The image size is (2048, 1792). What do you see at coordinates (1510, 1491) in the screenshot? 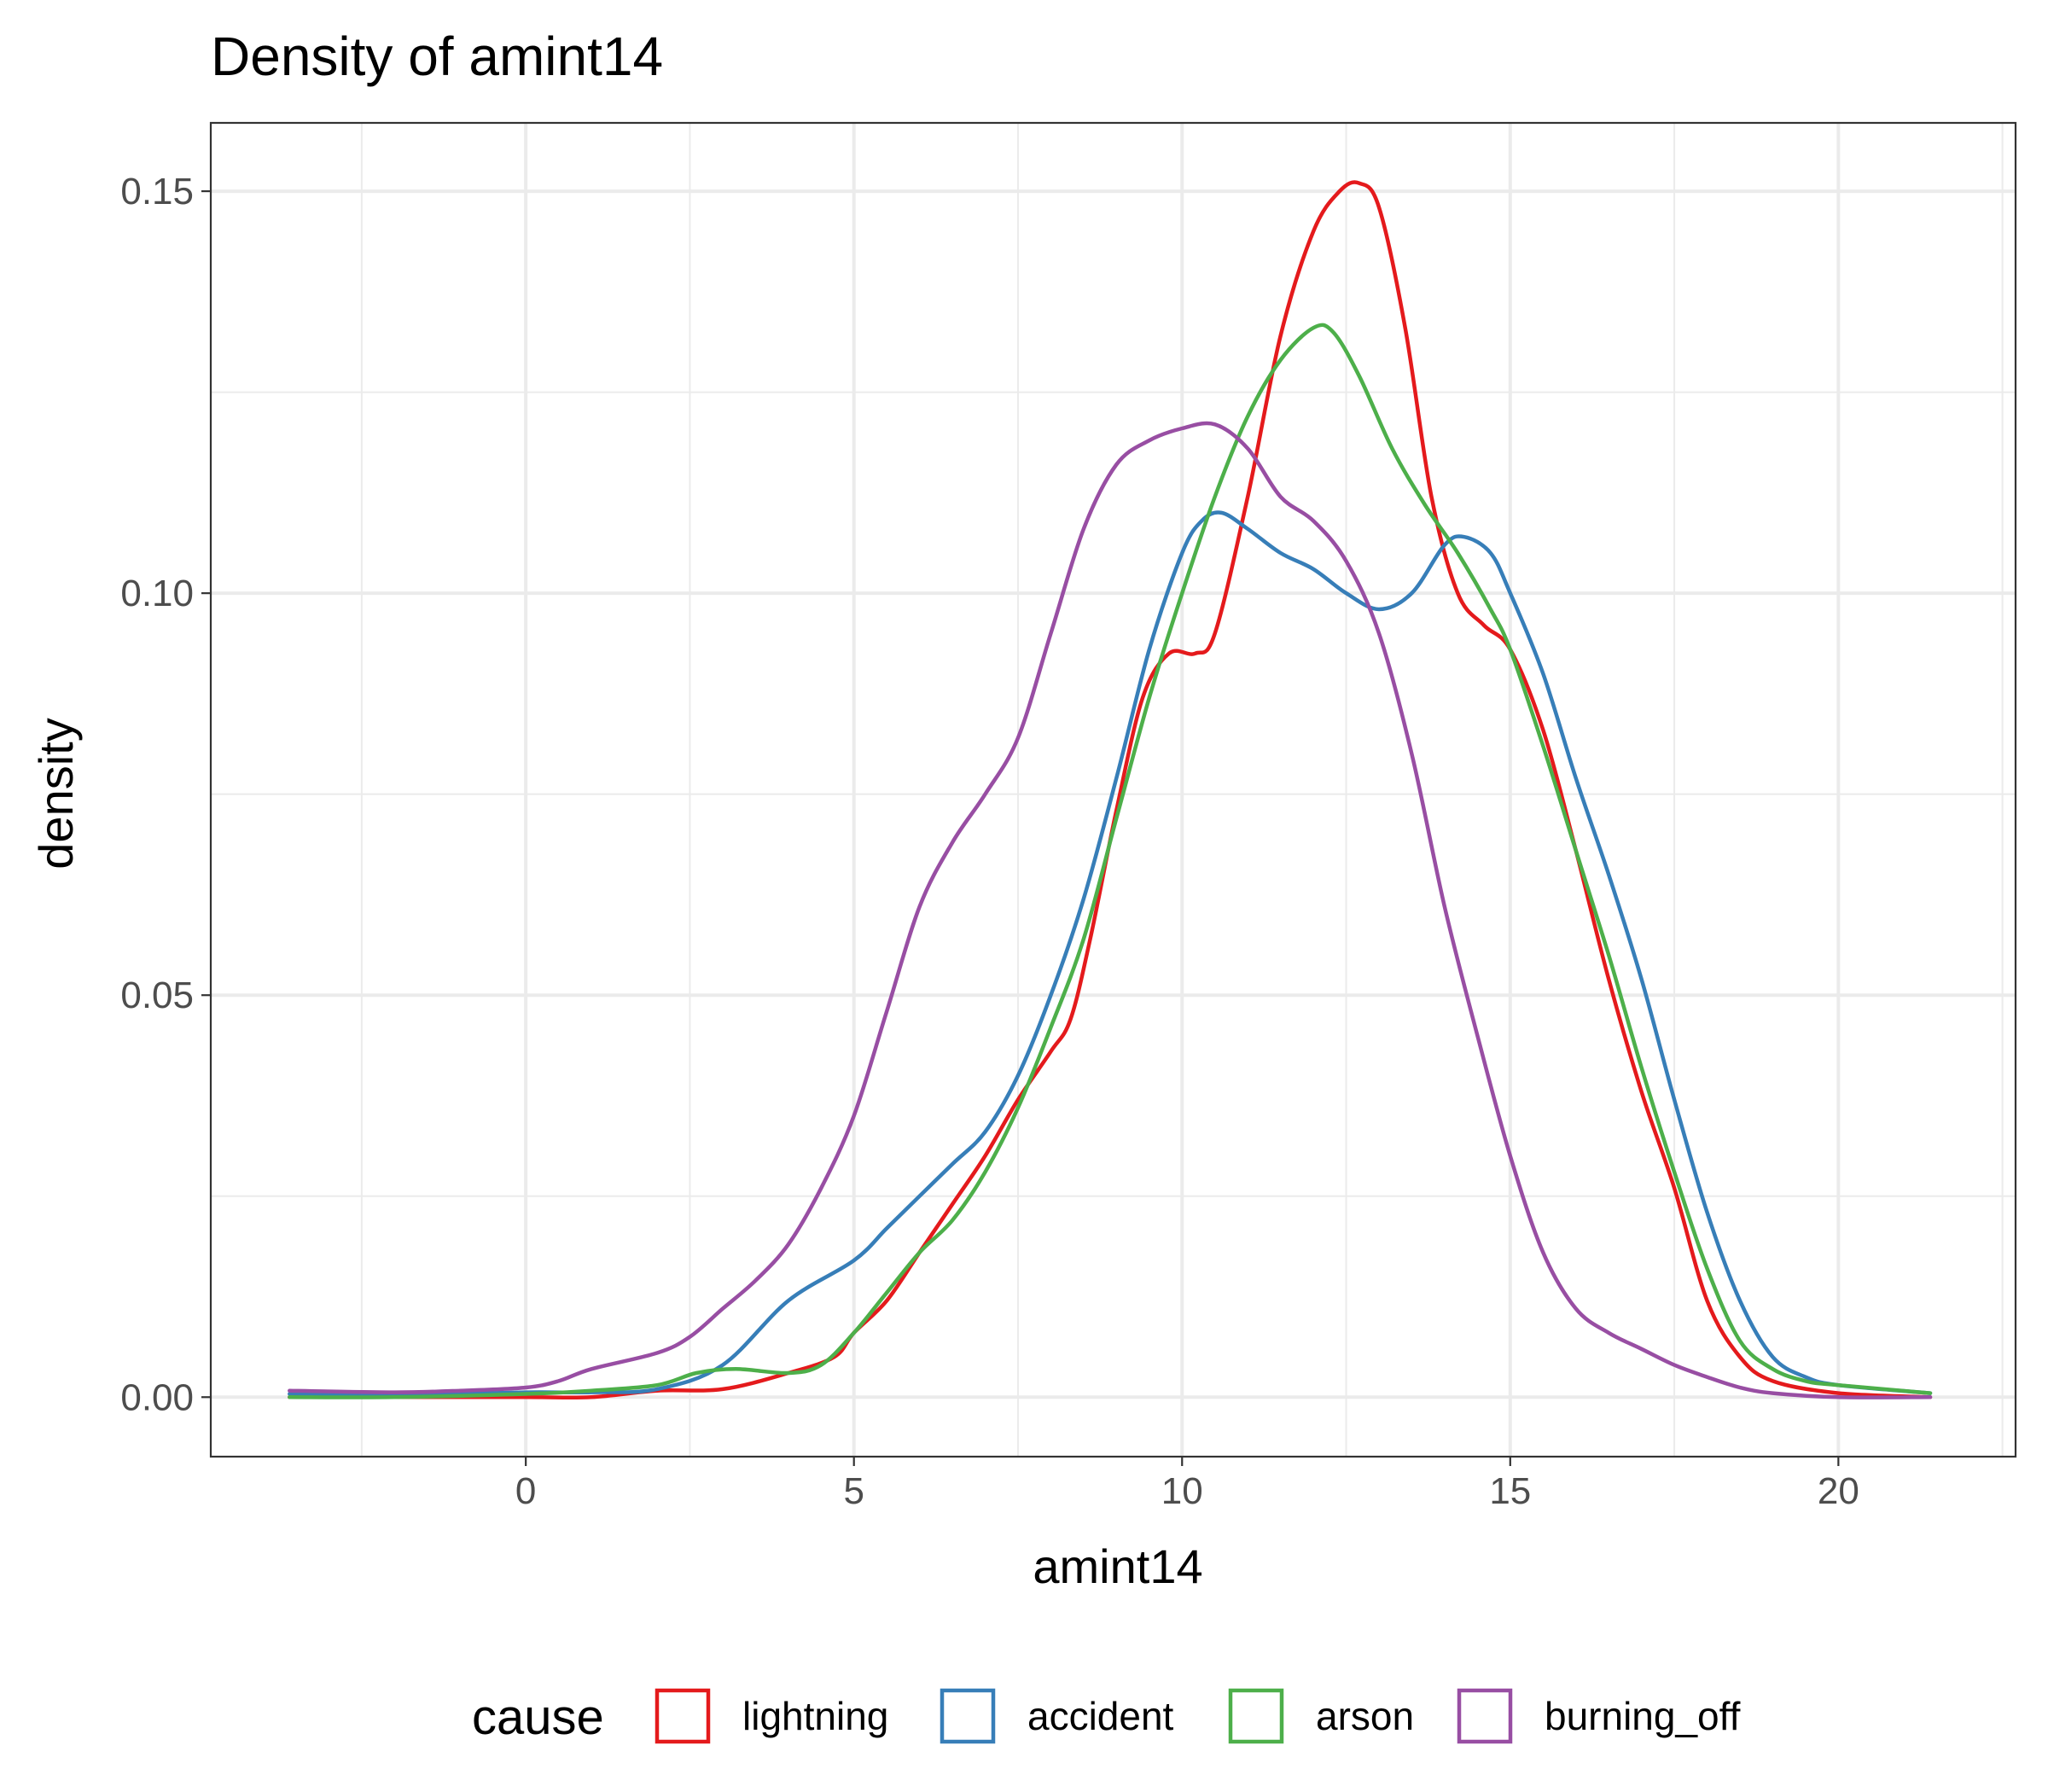
I see `x-tick-label: 15` at bounding box center [1510, 1491].